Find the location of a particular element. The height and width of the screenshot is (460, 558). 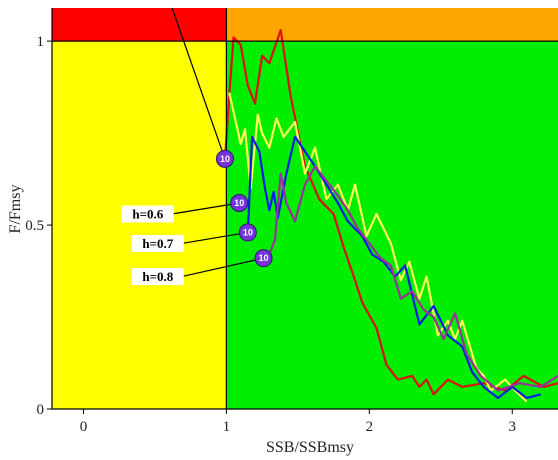

zone-overfishing is located at coordinates (139, 25).